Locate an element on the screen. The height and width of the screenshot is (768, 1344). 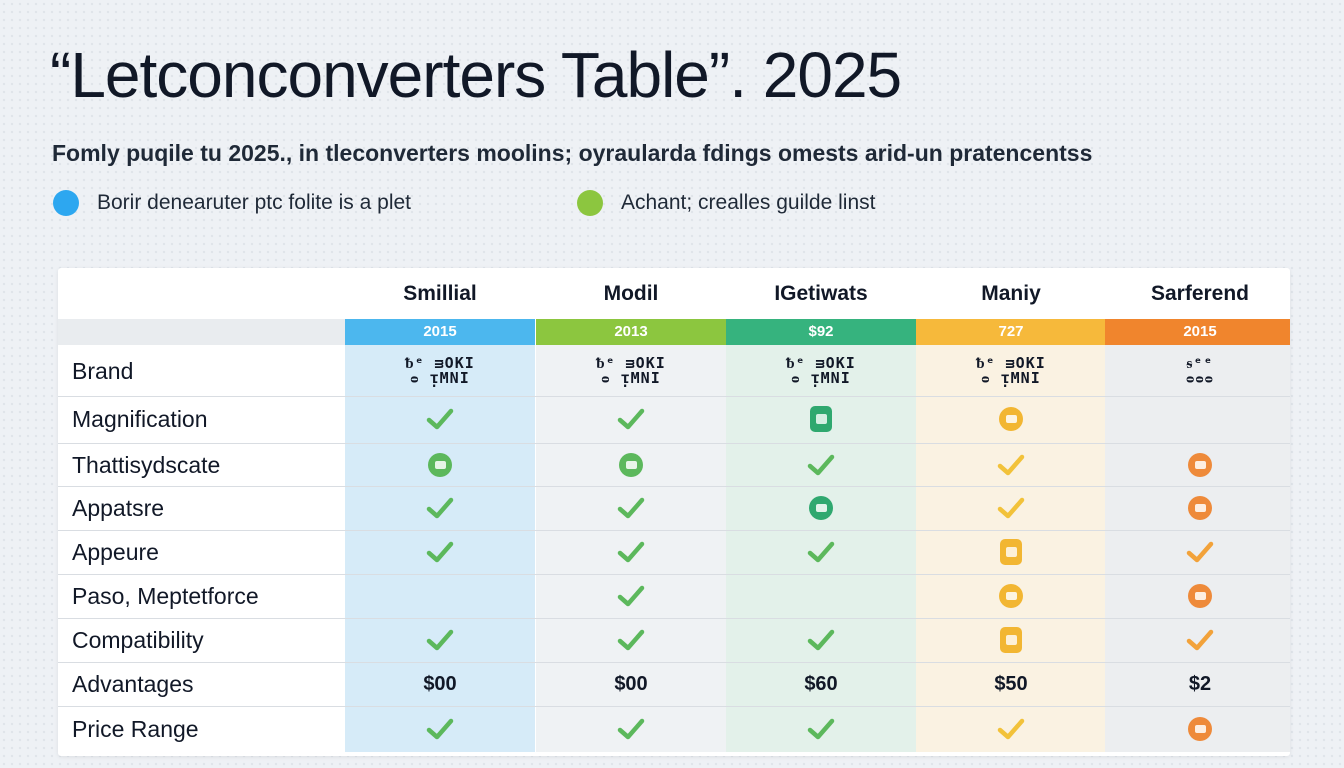
row-label: Thattisydscate is located at coordinates (146, 464).